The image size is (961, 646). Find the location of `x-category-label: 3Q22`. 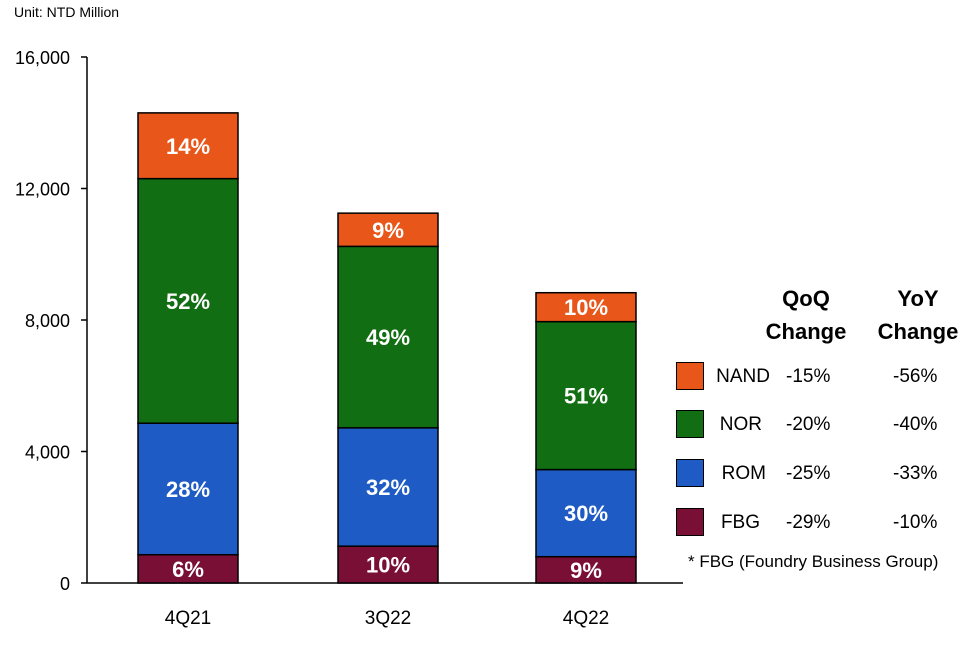

x-category-label: 3Q22 is located at coordinates (388, 618).